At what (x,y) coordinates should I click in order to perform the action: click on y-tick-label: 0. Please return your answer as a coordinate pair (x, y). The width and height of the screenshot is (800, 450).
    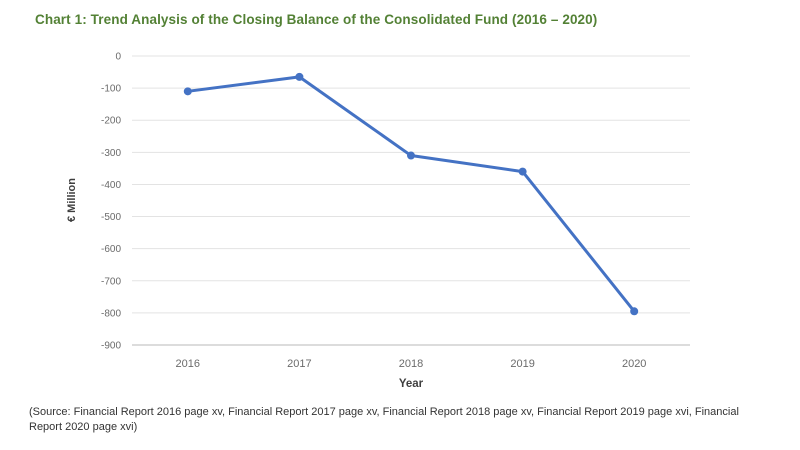
    Looking at the image, I should click on (118, 57).